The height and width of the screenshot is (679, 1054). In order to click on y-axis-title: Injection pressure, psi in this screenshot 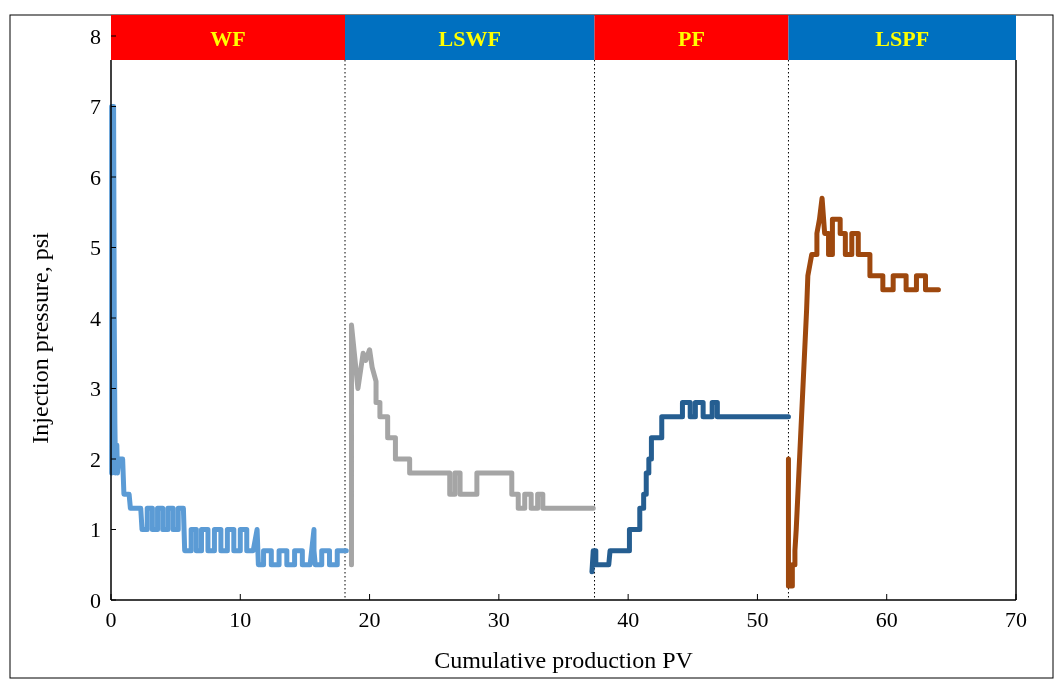, I will do `click(40, 338)`.